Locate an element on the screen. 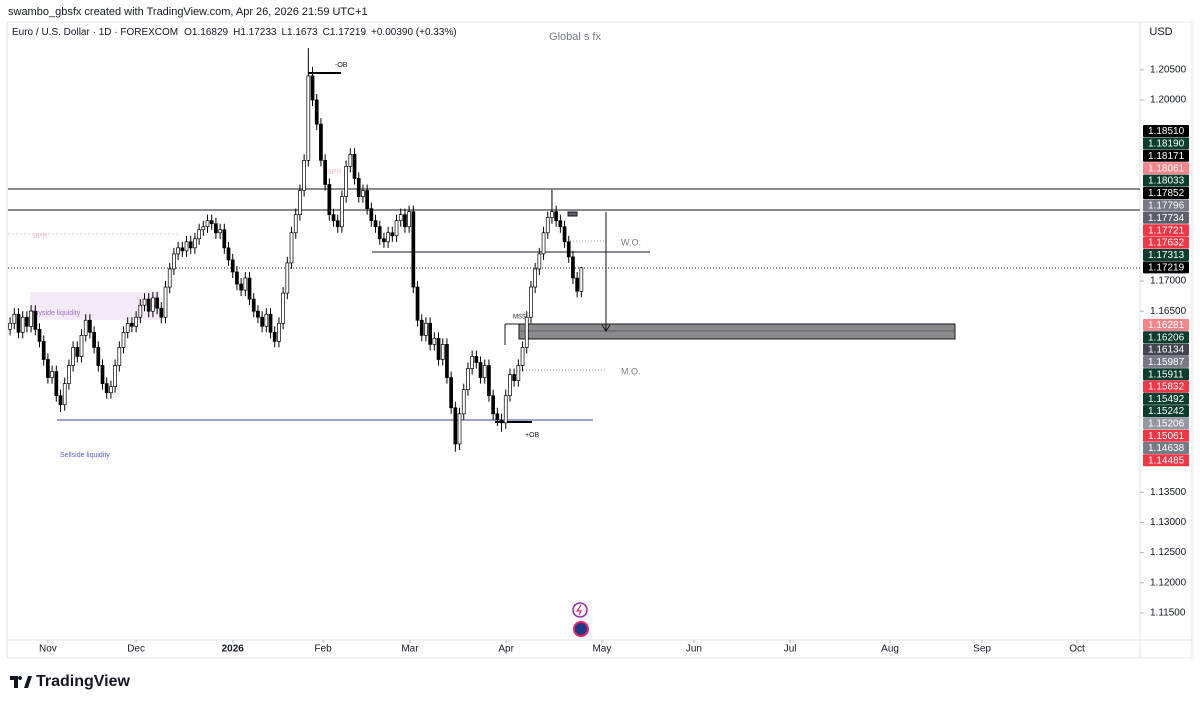 The width and height of the screenshot is (1200, 708). annotation: Sellside liquidity is located at coordinates (85, 455).